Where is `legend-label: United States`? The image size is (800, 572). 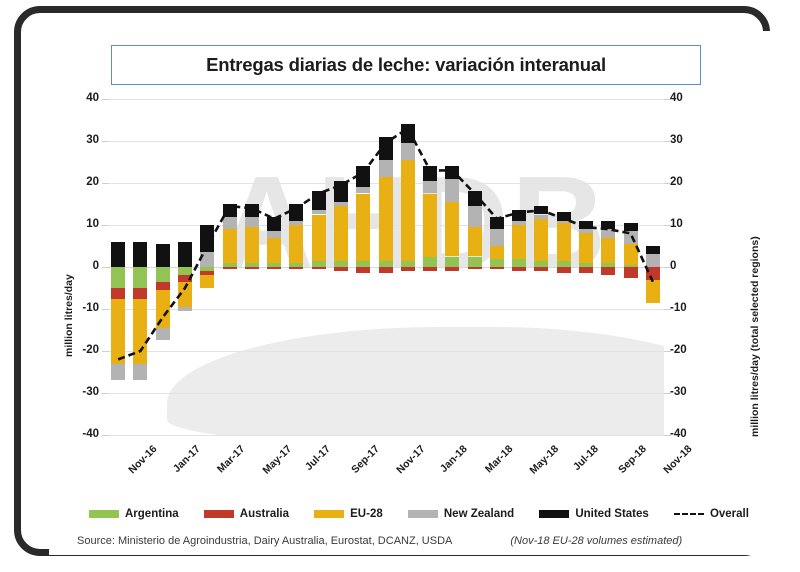
legend-label: United States is located at coordinates (612, 514).